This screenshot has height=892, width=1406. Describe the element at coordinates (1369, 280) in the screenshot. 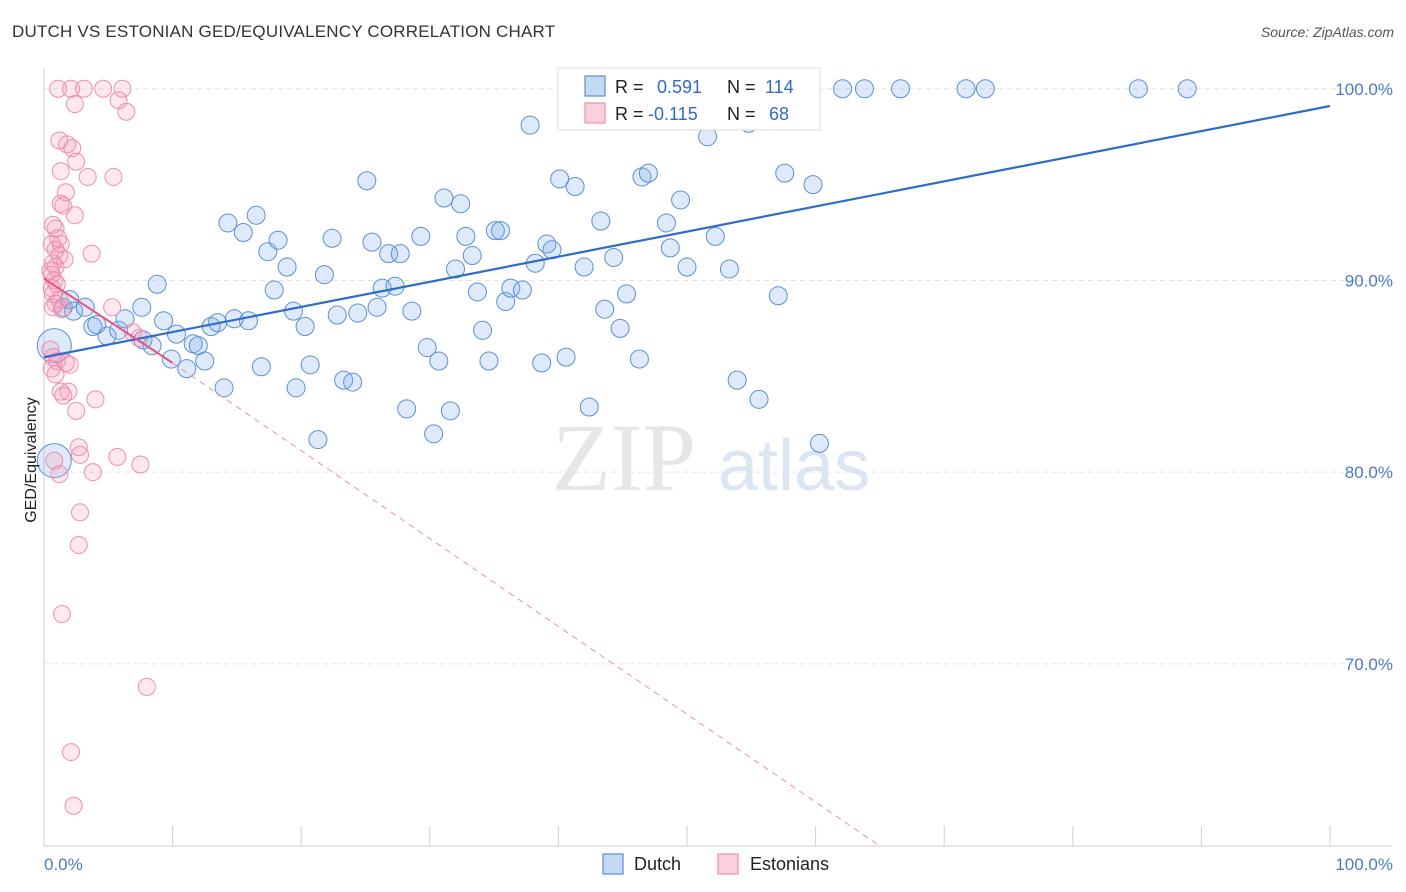

I see `y-tick-label-2: 90.0%` at that location.